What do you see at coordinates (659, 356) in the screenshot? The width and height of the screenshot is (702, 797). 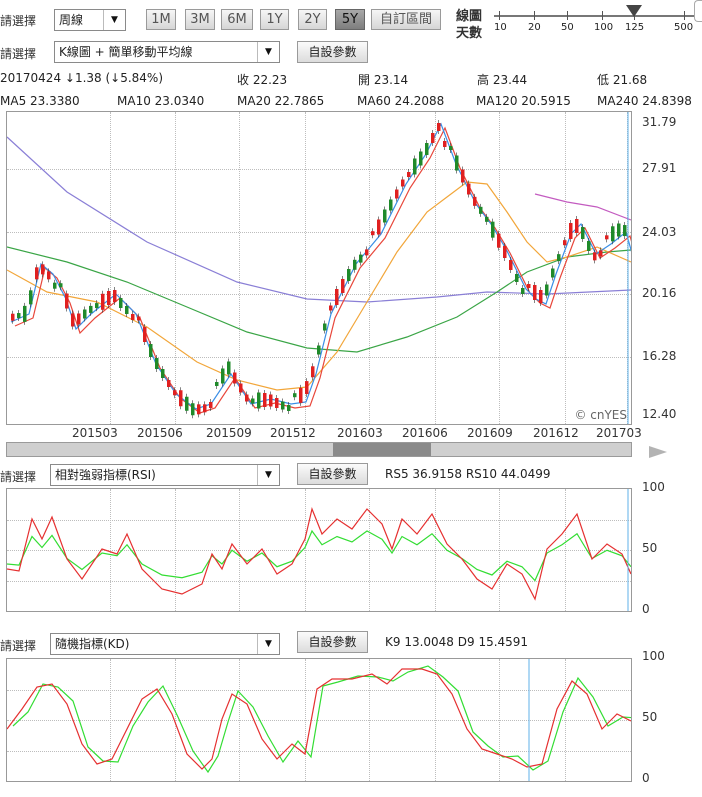 I see `y-tick: 16.28` at bounding box center [659, 356].